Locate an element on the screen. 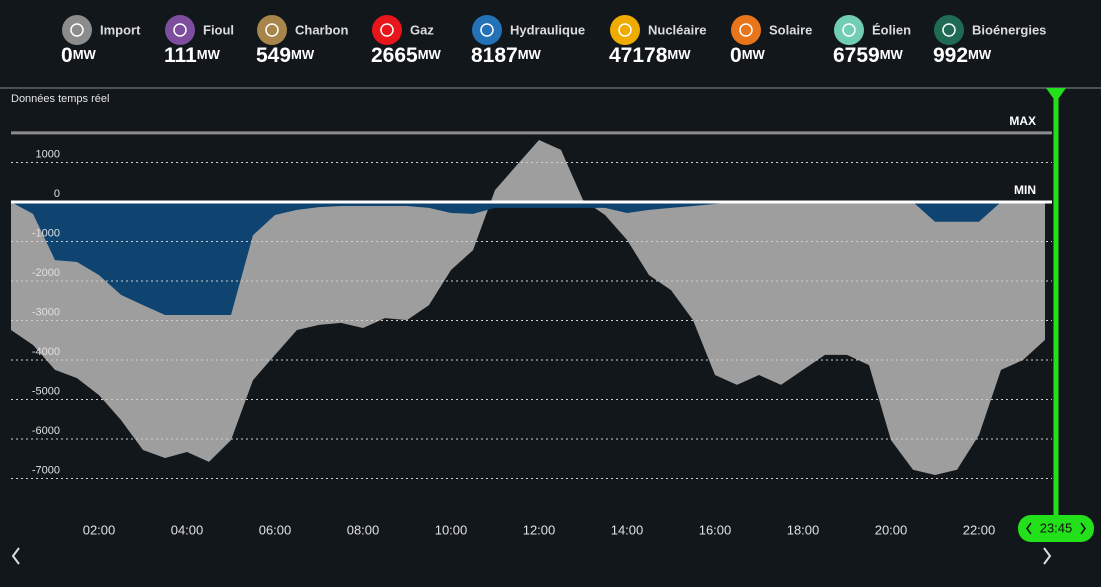 The height and width of the screenshot is (587, 1101). source-value: 6759MW is located at coordinates (868, 55).